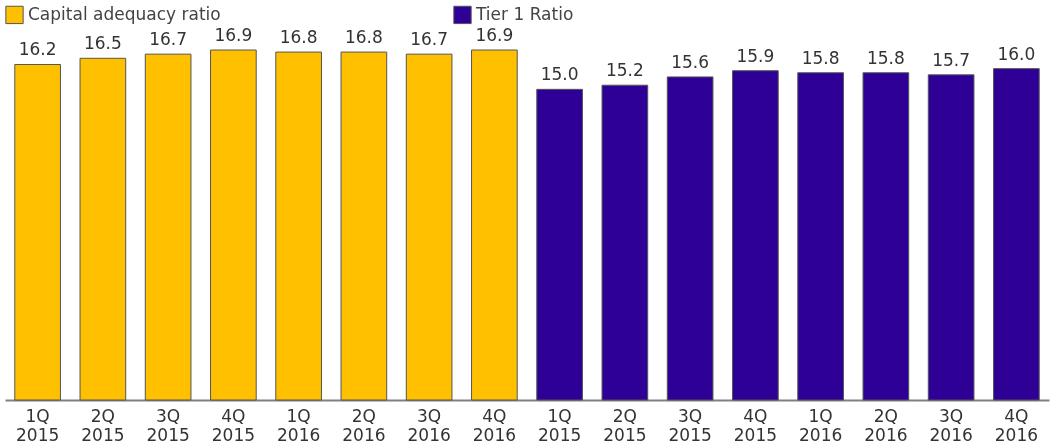 The image size is (1054, 448). Describe the element at coordinates (559, 74) in the screenshot. I see `data-label: 15.0` at that location.